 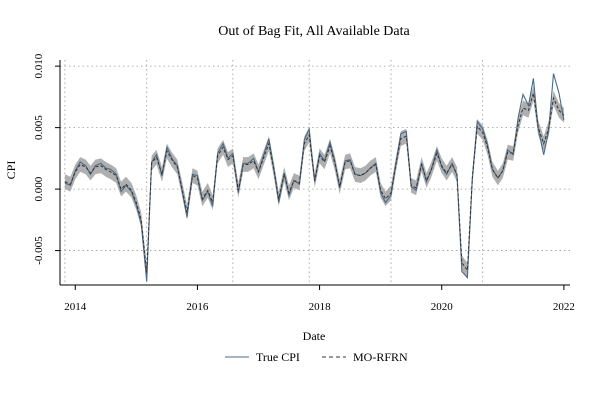 What do you see at coordinates (380, 357) in the screenshot?
I see `legend-label-mo-rfrn: MO-RFRN` at bounding box center [380, 357].